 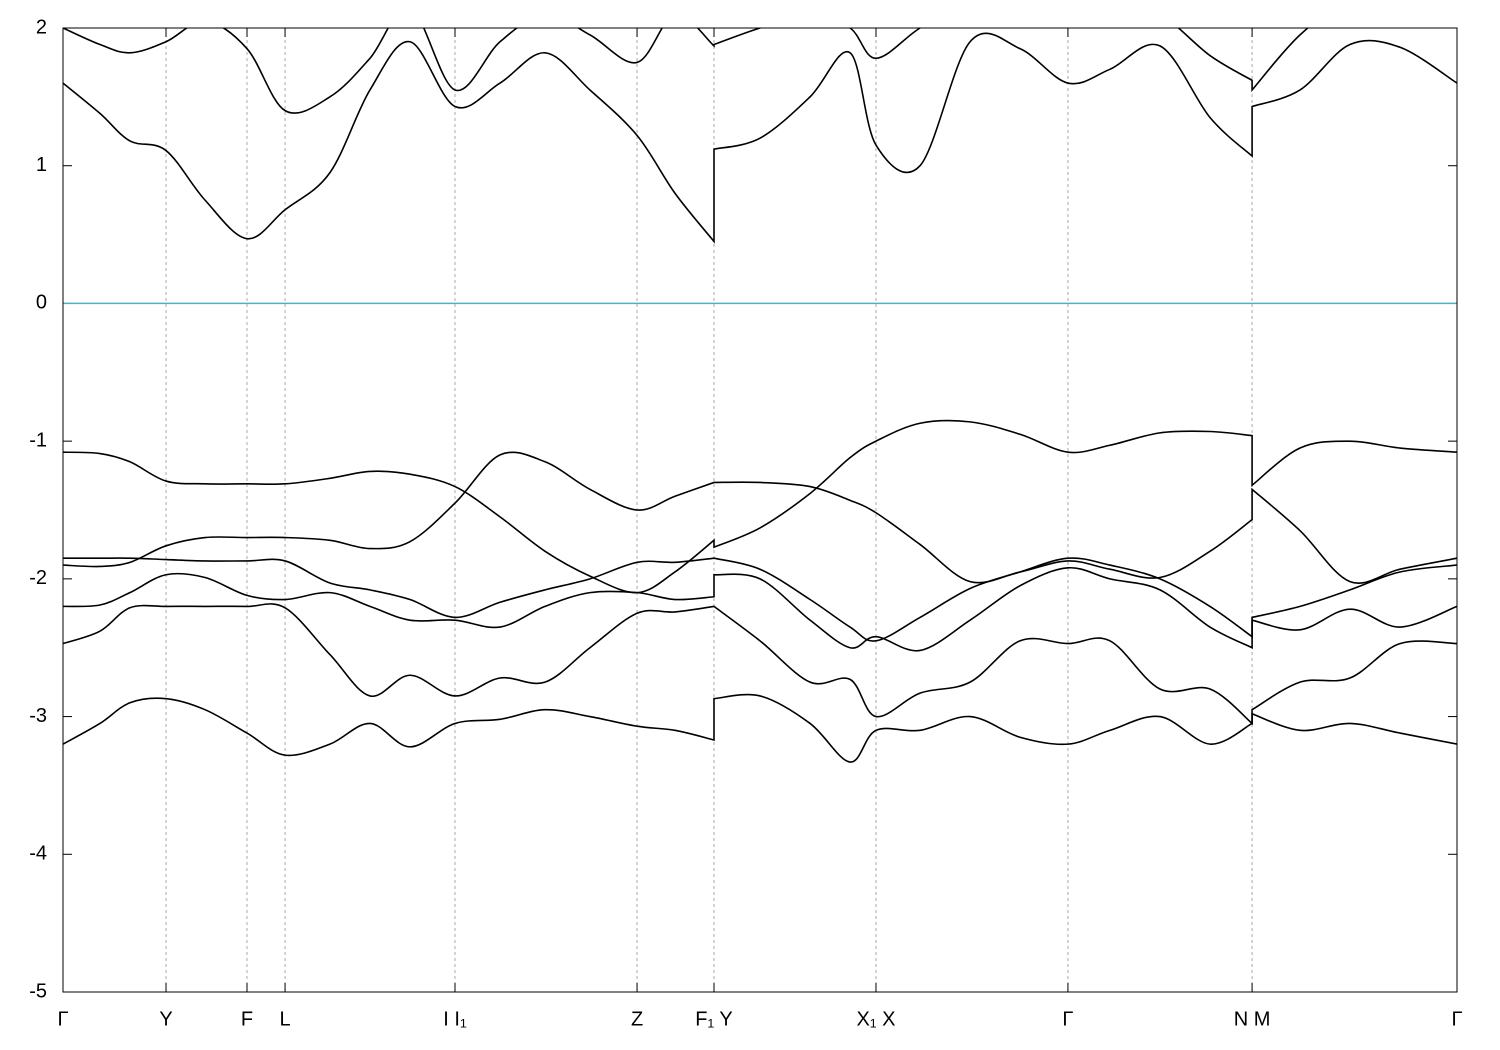 What do you see at coordinates (41, 165) in the screenshot?
I see `y-tick-label: 1` at bounding box center [41, 165].